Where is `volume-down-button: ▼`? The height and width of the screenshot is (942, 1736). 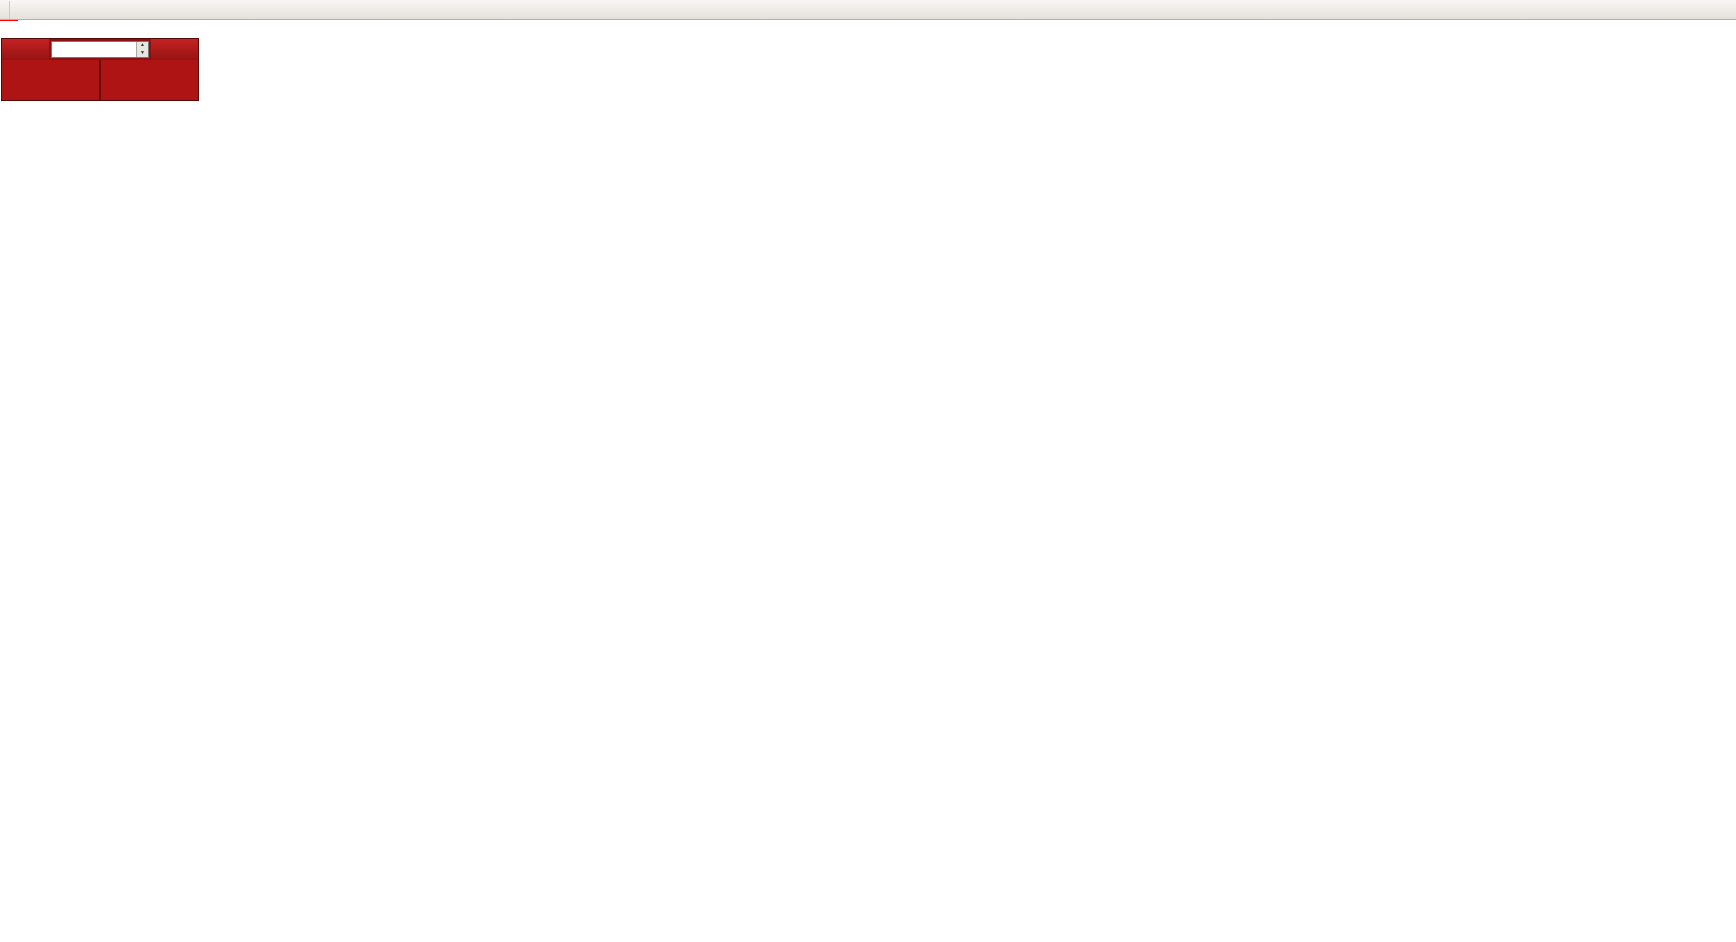 volume-down-button: ▼ is located at coordinates (142, 53).